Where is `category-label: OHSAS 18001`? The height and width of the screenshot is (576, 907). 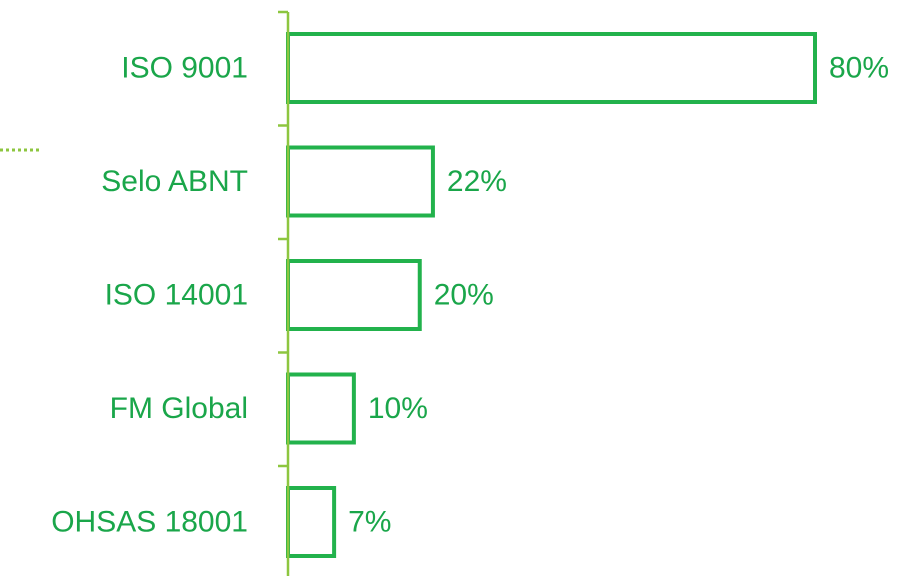 category-label: OHSAS 18001 is located at coordinates (149, 522).